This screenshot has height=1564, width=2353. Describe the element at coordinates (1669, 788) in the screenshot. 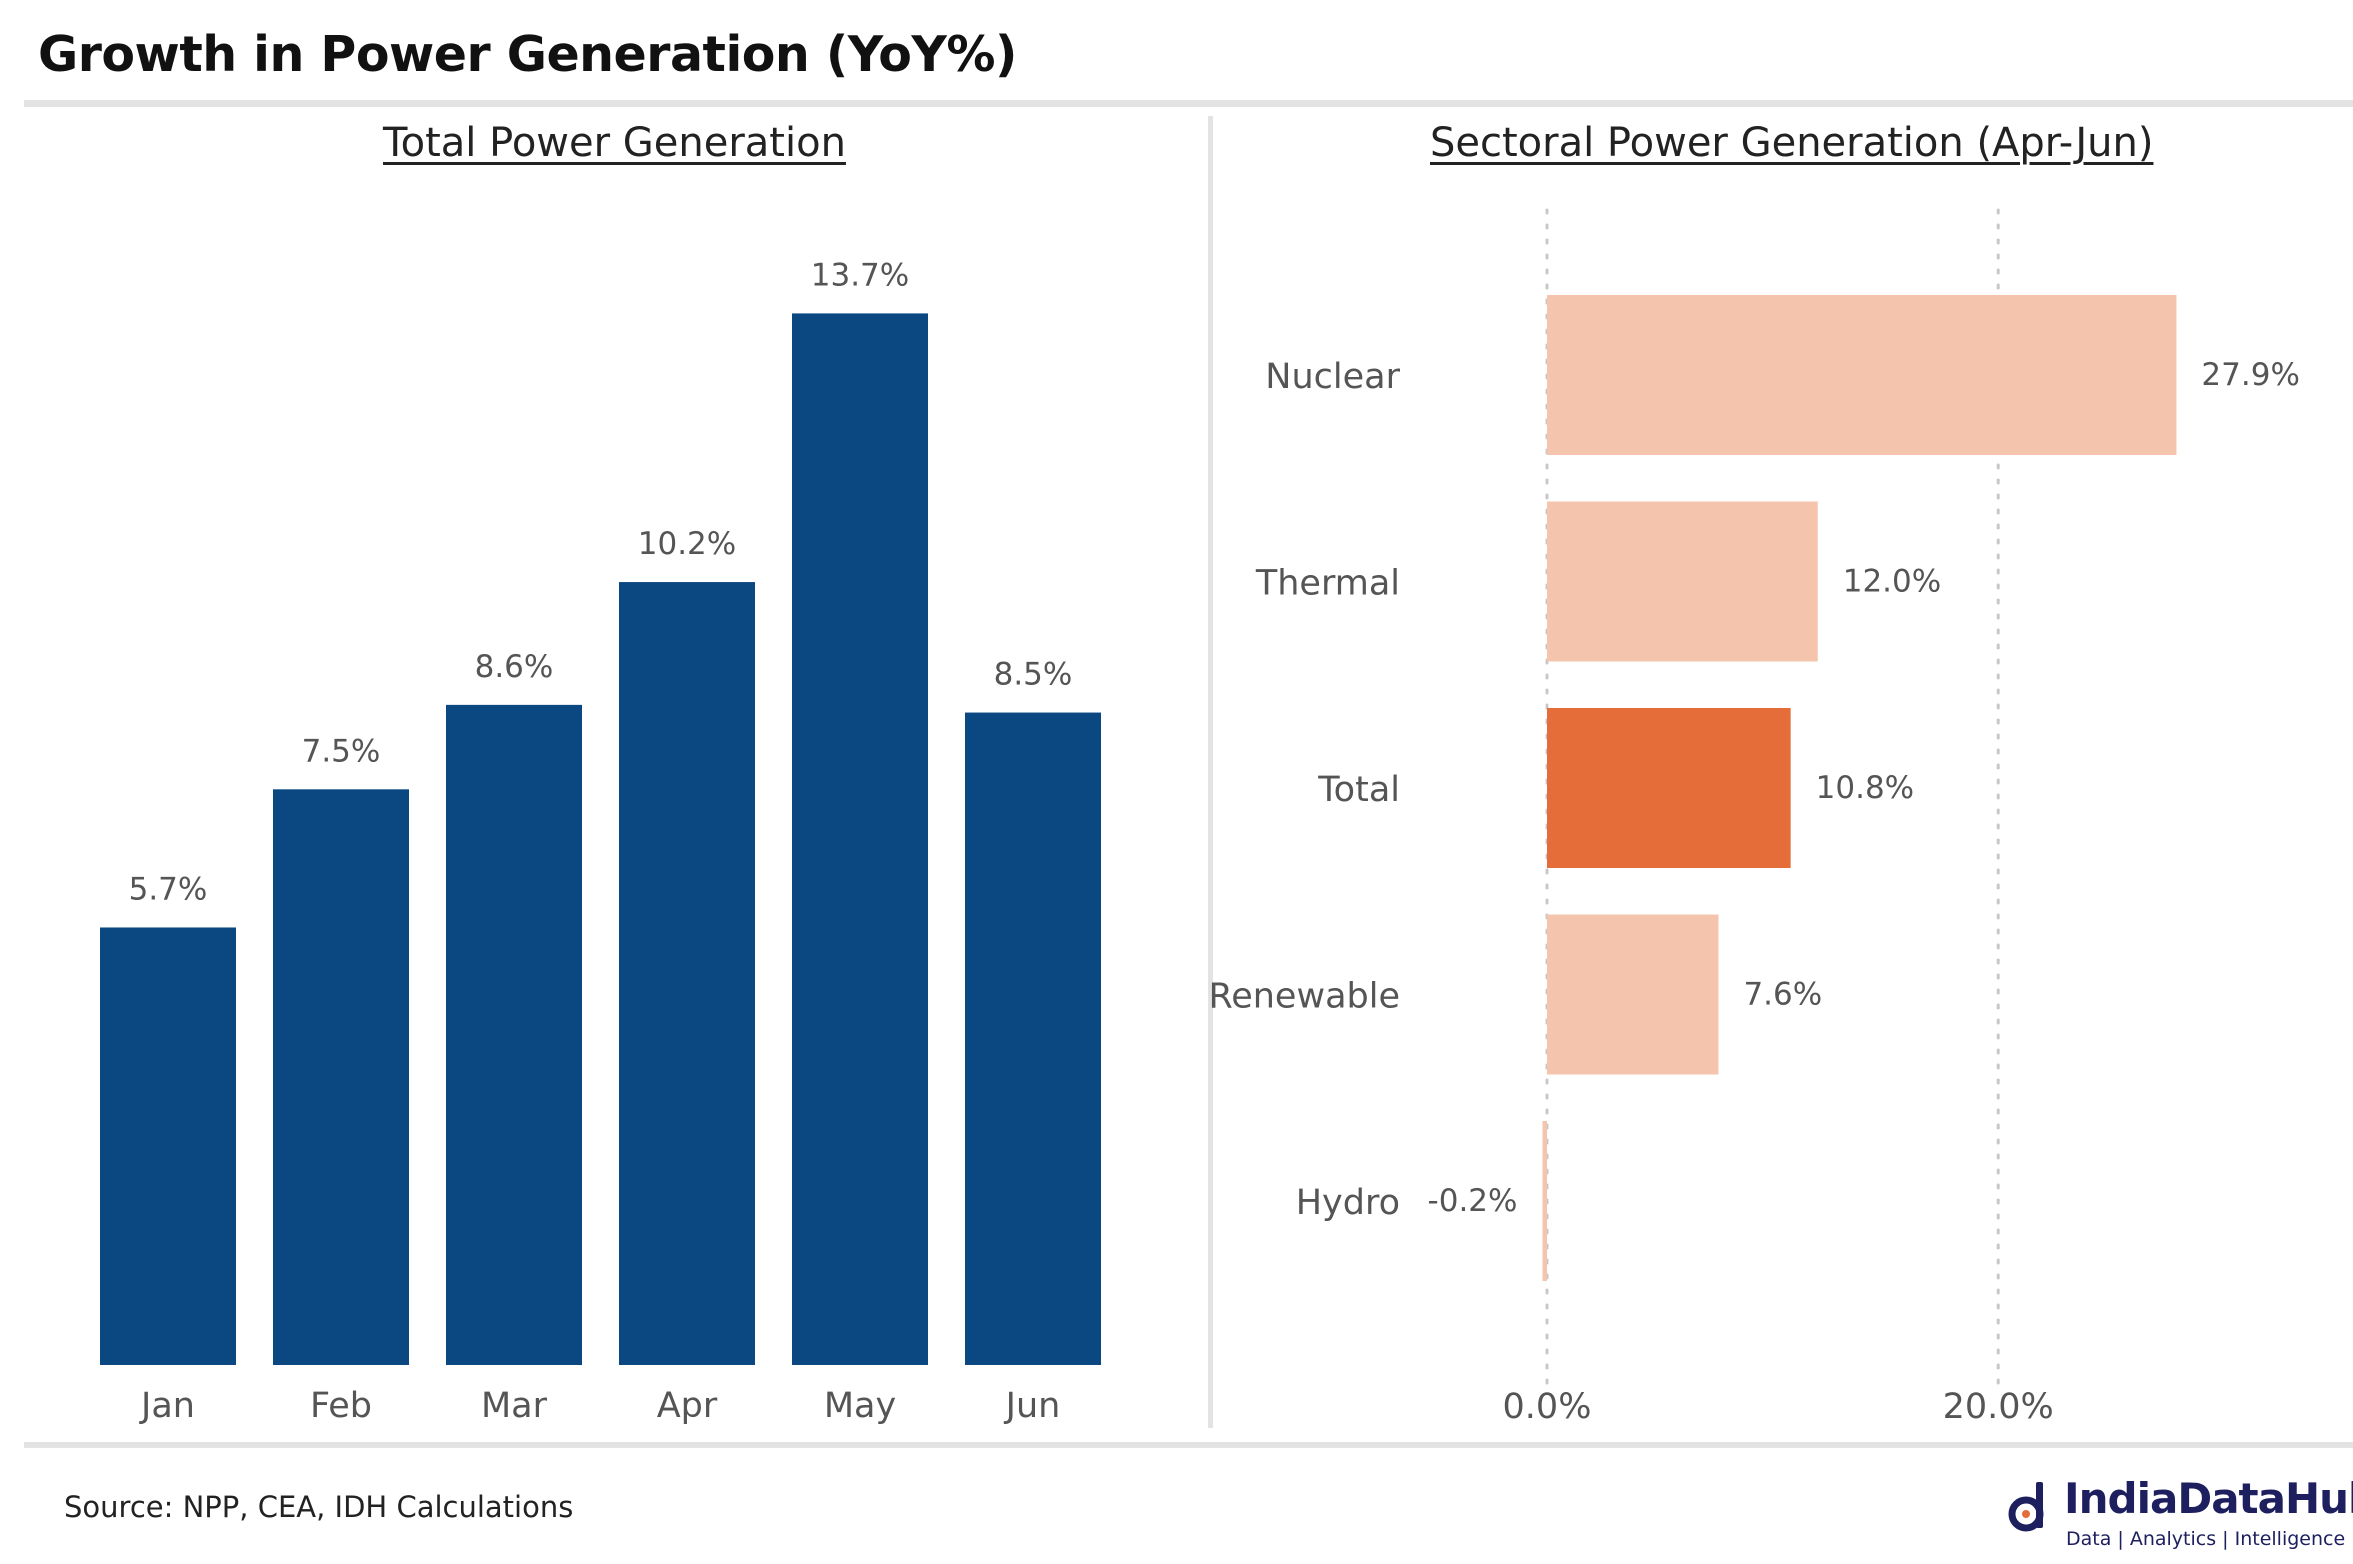

I see `bar-total` at that location.